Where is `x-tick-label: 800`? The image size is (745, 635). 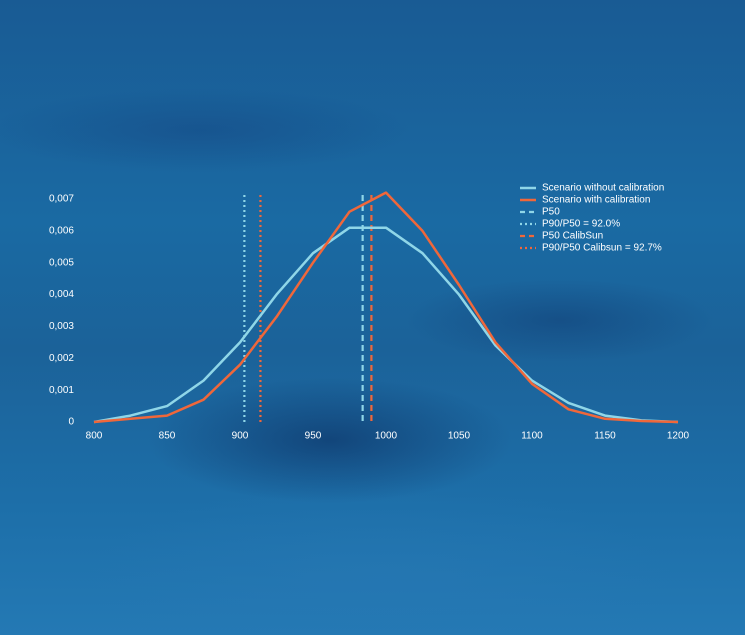
x-tick-label: 800 is located at coordinates (94, 436).